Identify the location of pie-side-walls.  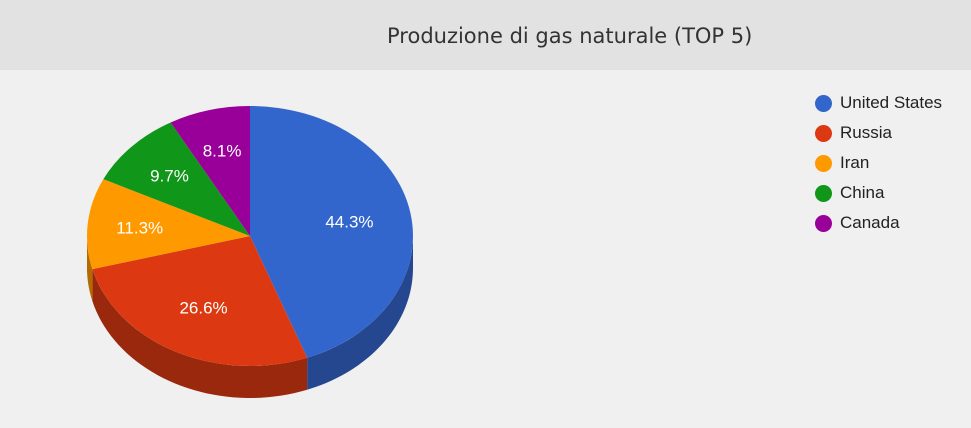
(250, 317).